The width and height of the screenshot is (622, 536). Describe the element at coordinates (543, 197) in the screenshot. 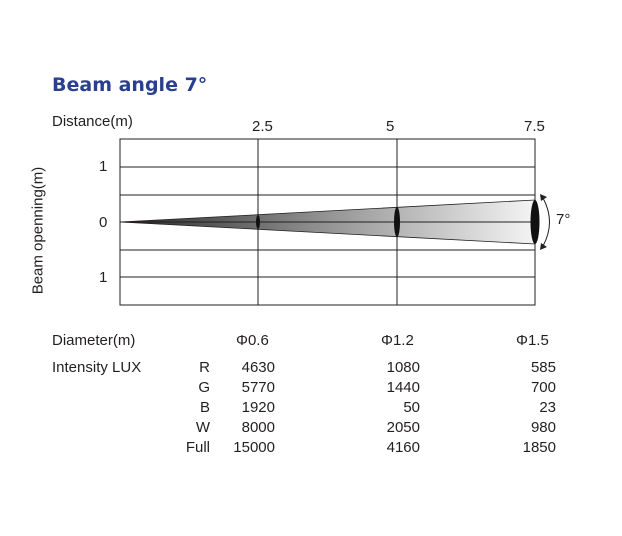

I see `angle-arrow-top` at that location.